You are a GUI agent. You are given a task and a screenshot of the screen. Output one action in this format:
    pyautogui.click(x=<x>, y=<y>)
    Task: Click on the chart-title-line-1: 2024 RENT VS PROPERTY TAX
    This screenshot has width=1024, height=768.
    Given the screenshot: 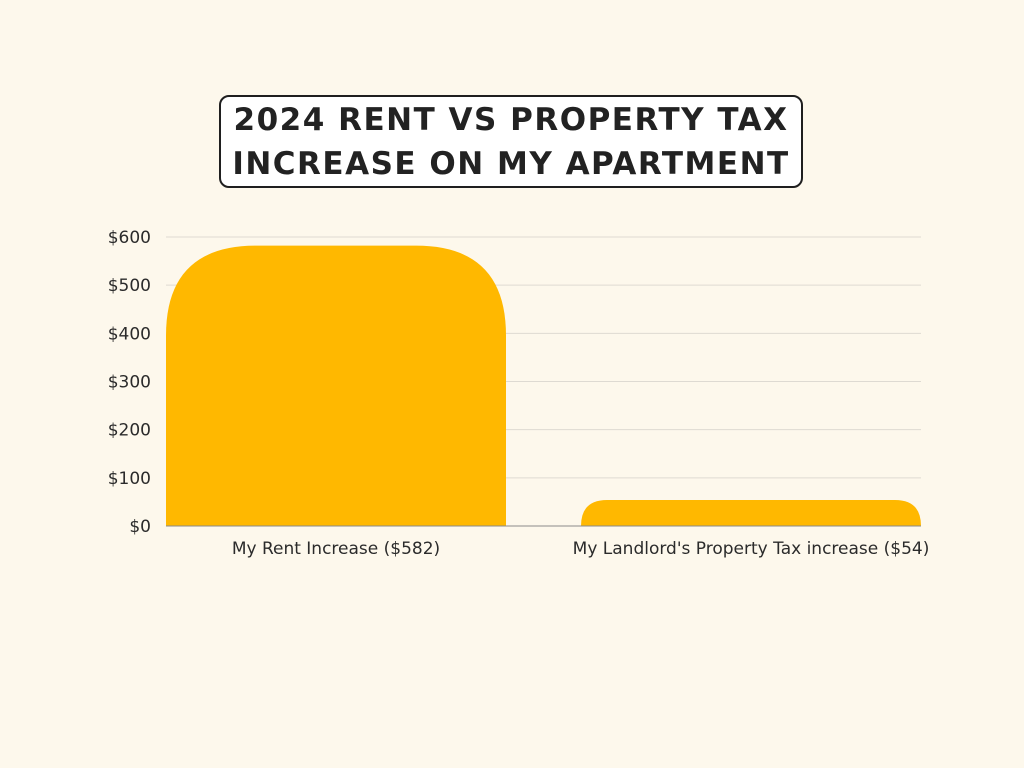 What is the action you would take?
    pyautogui.click(x=511, y=119)
    